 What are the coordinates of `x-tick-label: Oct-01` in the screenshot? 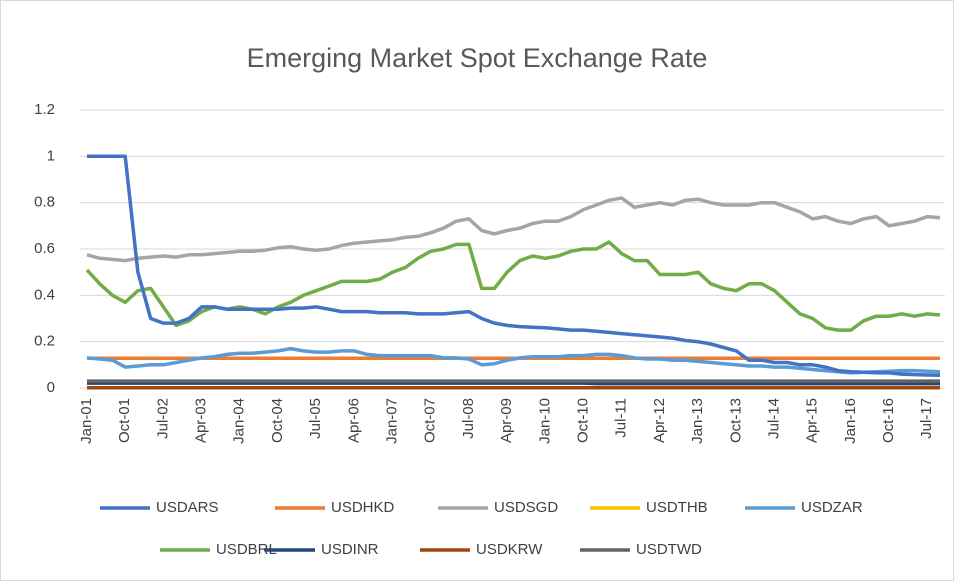 It's located at (124, 420).